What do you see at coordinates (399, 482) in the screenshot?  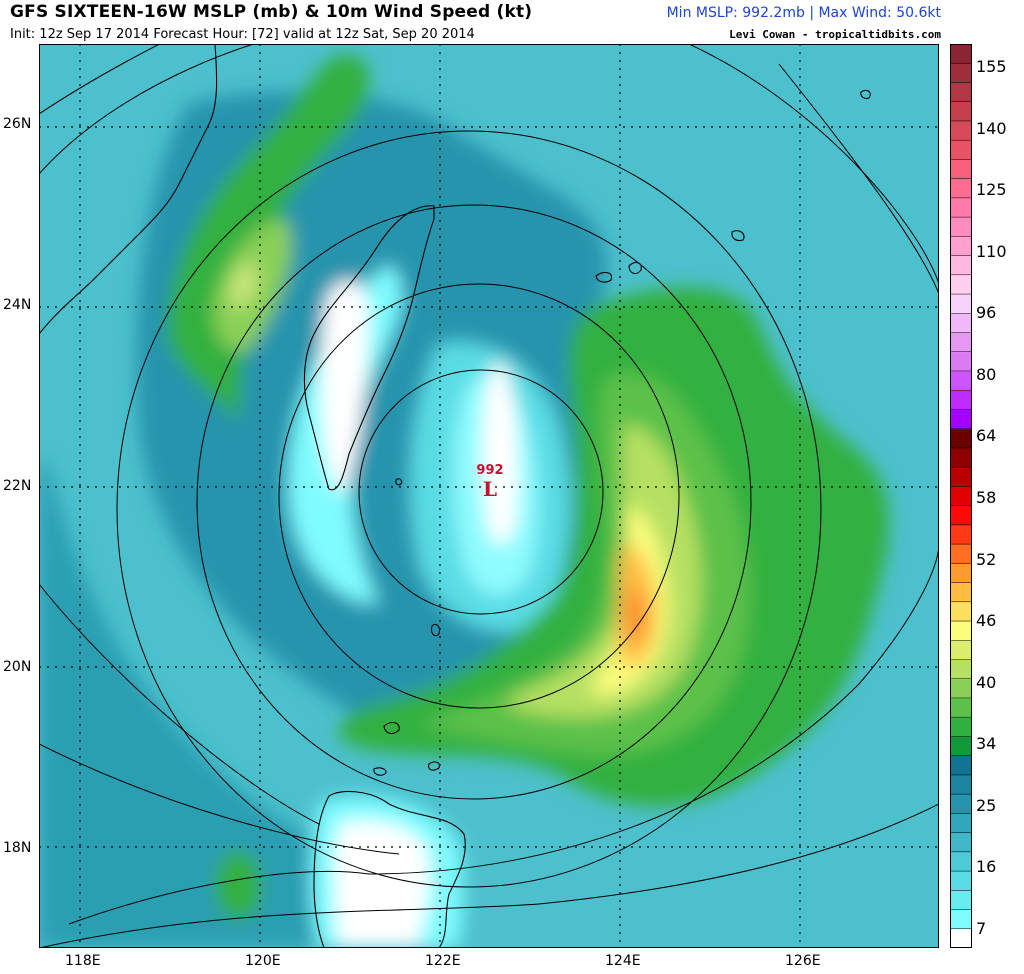 I see `lanyu-island` at bounding box center [399, 482].